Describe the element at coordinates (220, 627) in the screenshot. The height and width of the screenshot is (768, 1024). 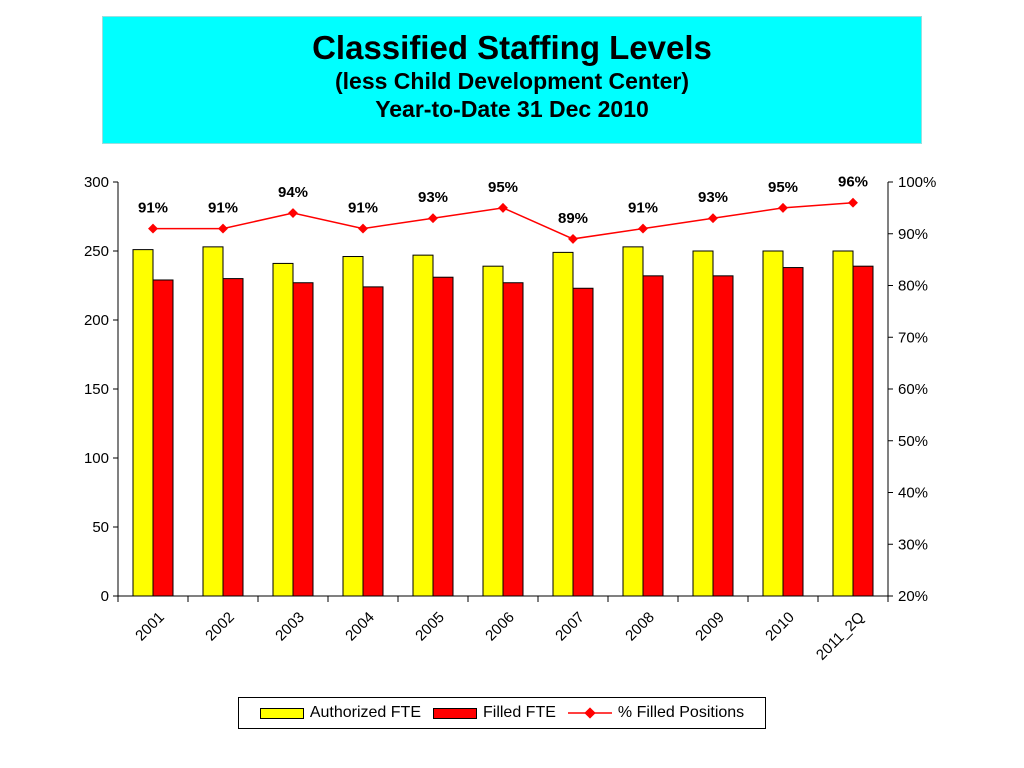
I see `x-tick-label: 2002` at that location.